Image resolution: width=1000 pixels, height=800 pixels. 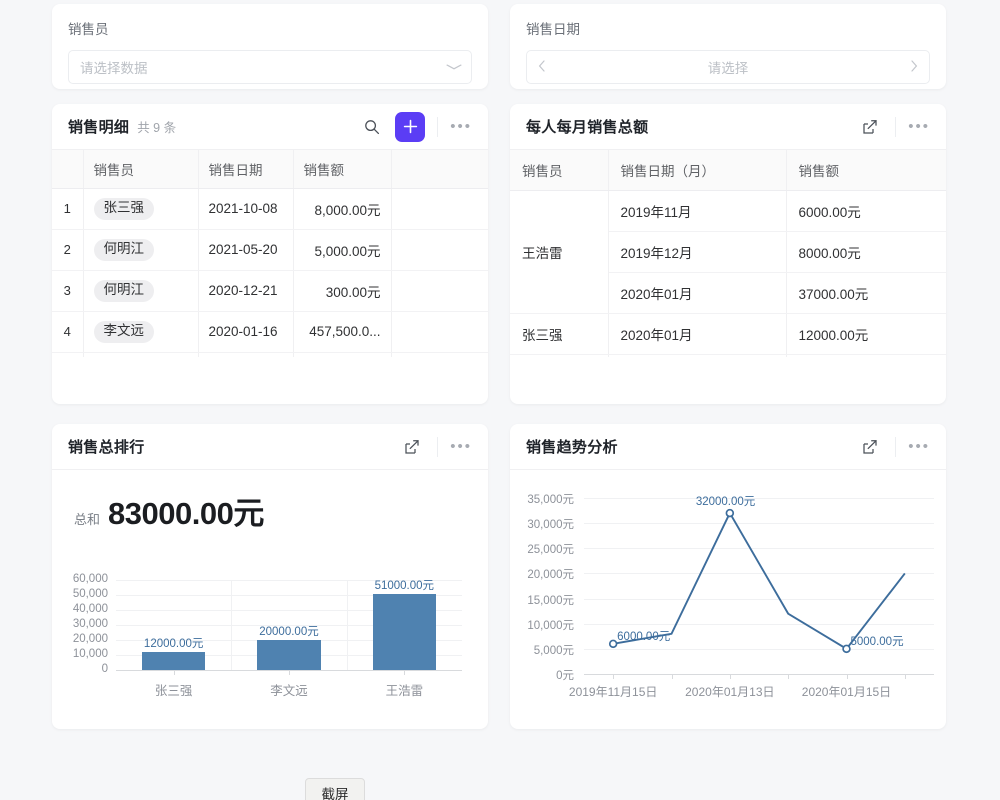 What do you see at coordinates (68, 354) in the screenshot?
I see `cell-rowno: 5` at bounding box center [68, 354].